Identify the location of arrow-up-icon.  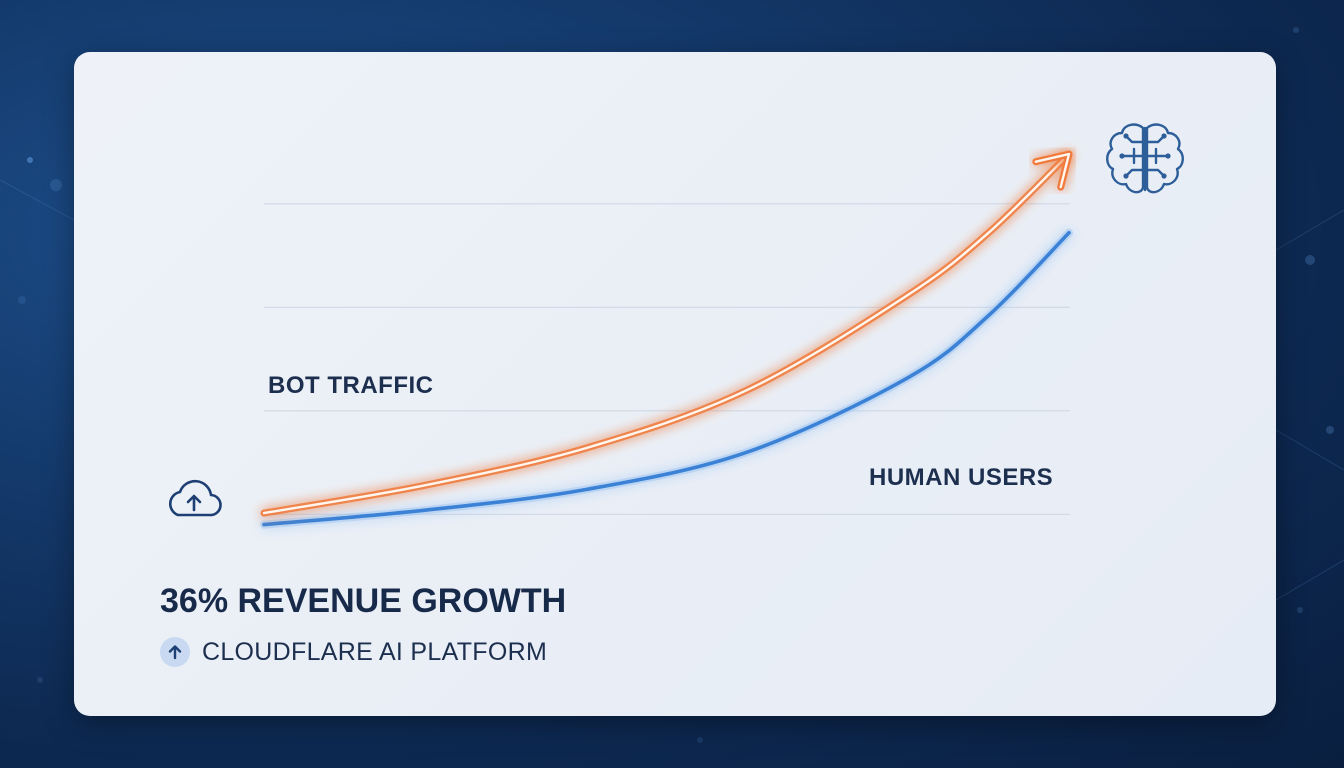
(175, 652).